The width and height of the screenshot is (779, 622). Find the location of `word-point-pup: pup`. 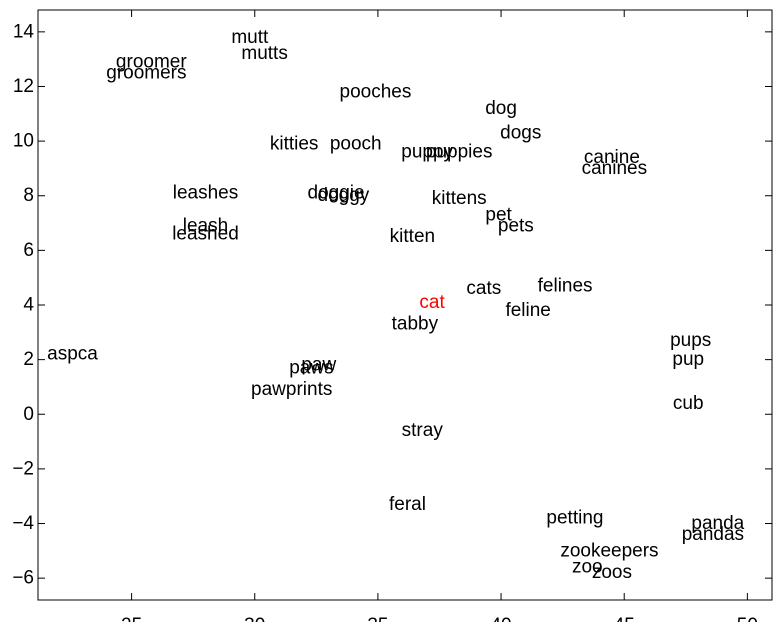

word-point-pup: pup is located at coordinates (688, 359).